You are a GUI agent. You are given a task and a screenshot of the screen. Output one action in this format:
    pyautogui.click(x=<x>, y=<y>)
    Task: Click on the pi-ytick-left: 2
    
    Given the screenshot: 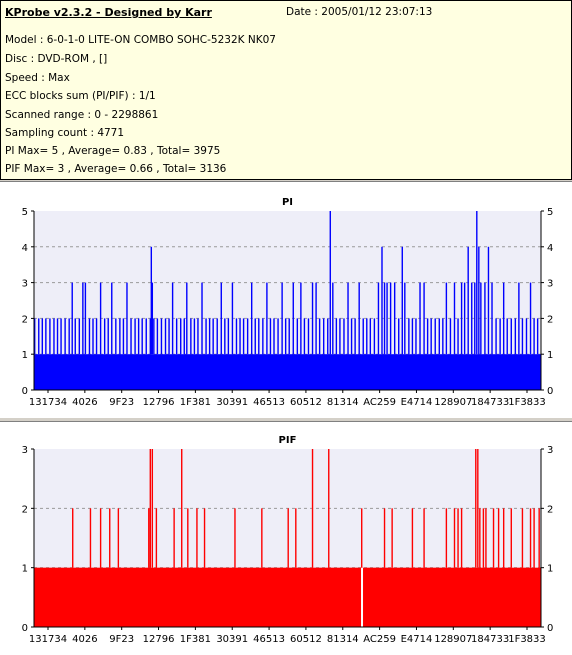 What is the action you would take?
    pyautogui.click(x=25, y=319)
    